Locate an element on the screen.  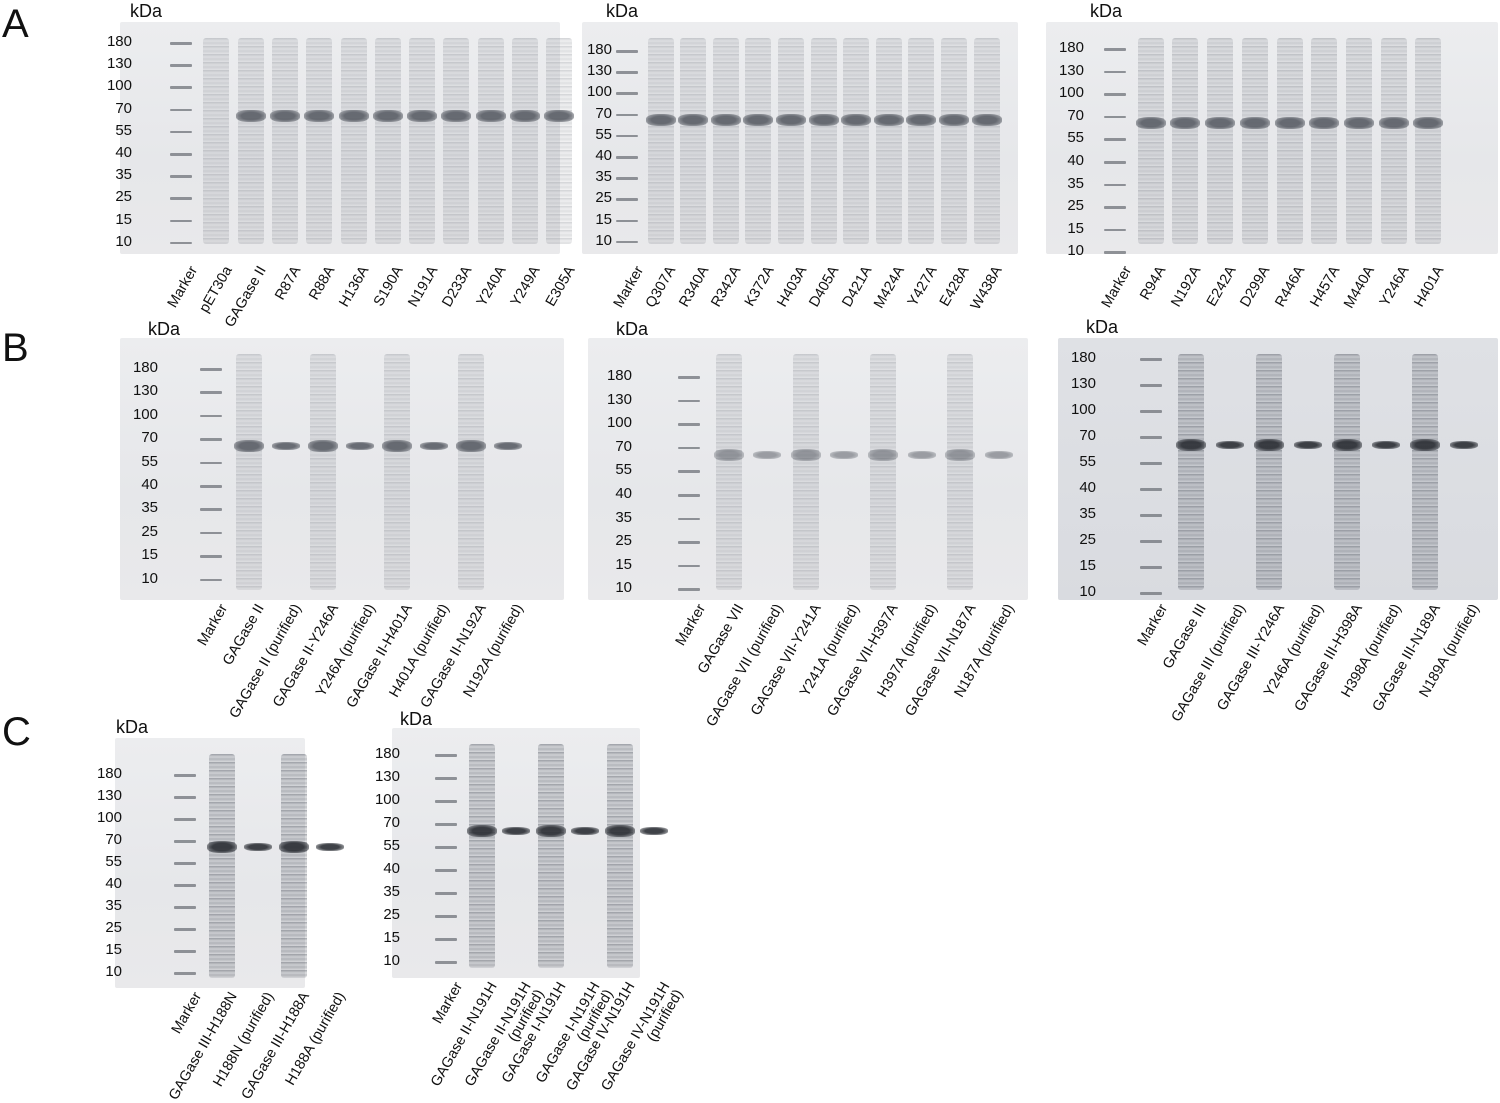
lane-label: H136A is located at coordinates (354, 286).